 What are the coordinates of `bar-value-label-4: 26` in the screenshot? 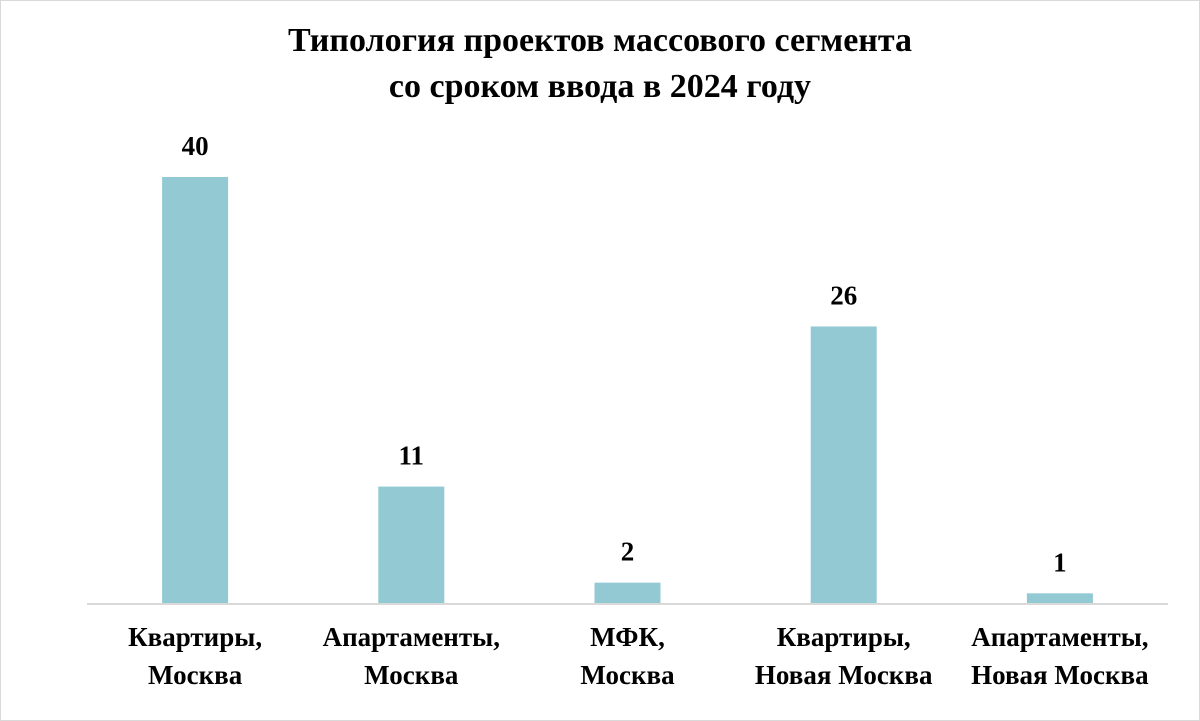 It's located at (843, 295).